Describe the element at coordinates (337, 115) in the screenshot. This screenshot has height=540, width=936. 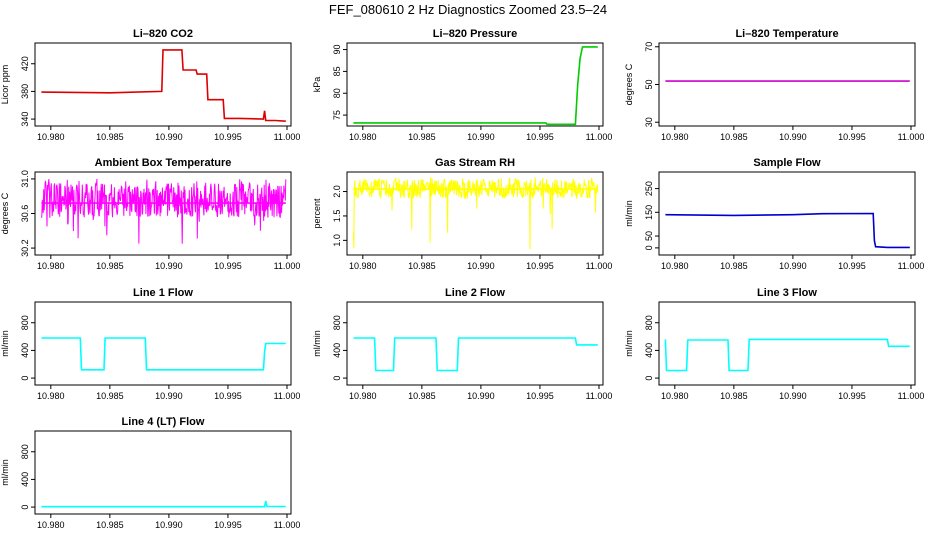
I see `y-tick-label: 75` at that location.